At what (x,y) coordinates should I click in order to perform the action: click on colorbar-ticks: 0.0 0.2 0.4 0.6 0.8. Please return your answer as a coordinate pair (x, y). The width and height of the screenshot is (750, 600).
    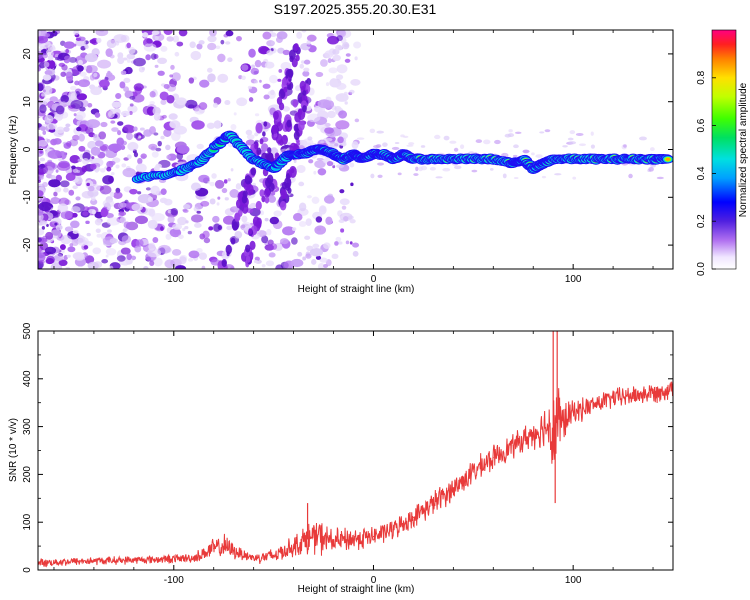
    Looking at the image, I should click on (706, 173).